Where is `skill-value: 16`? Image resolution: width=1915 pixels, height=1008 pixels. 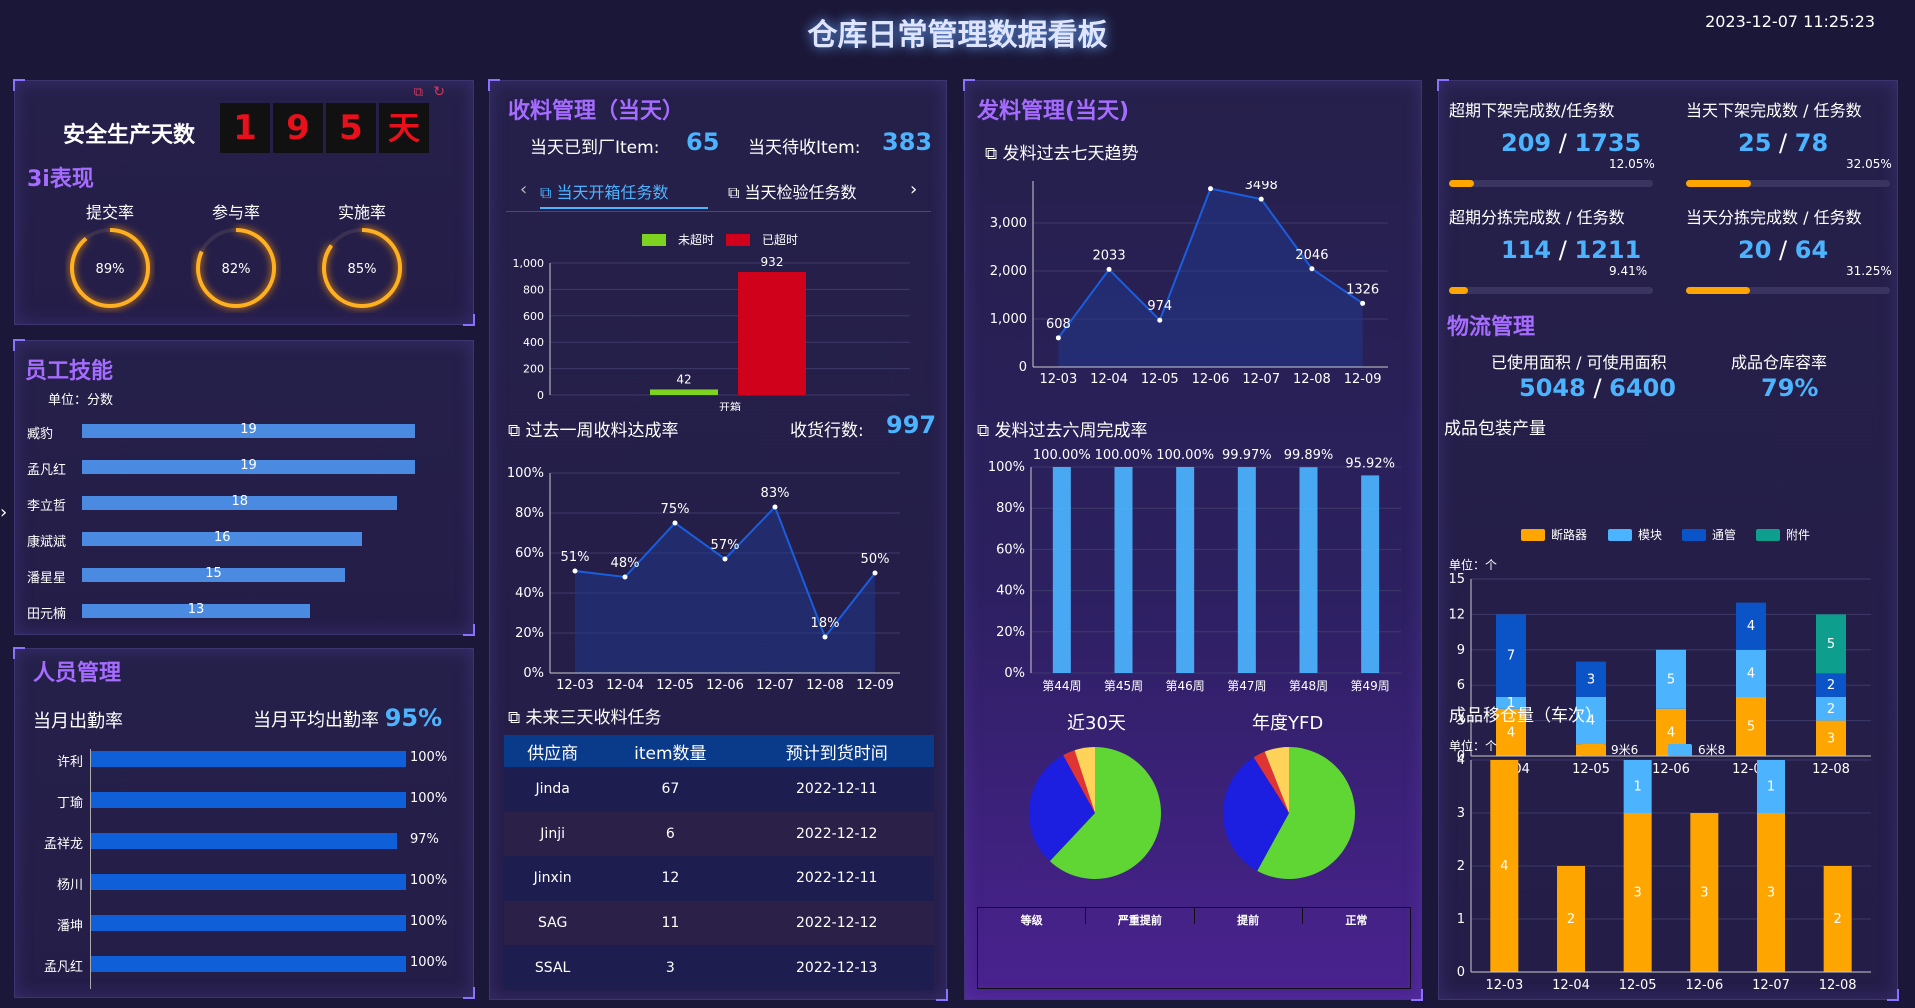
skill-value: 16 is located at coordinates (222, 537).